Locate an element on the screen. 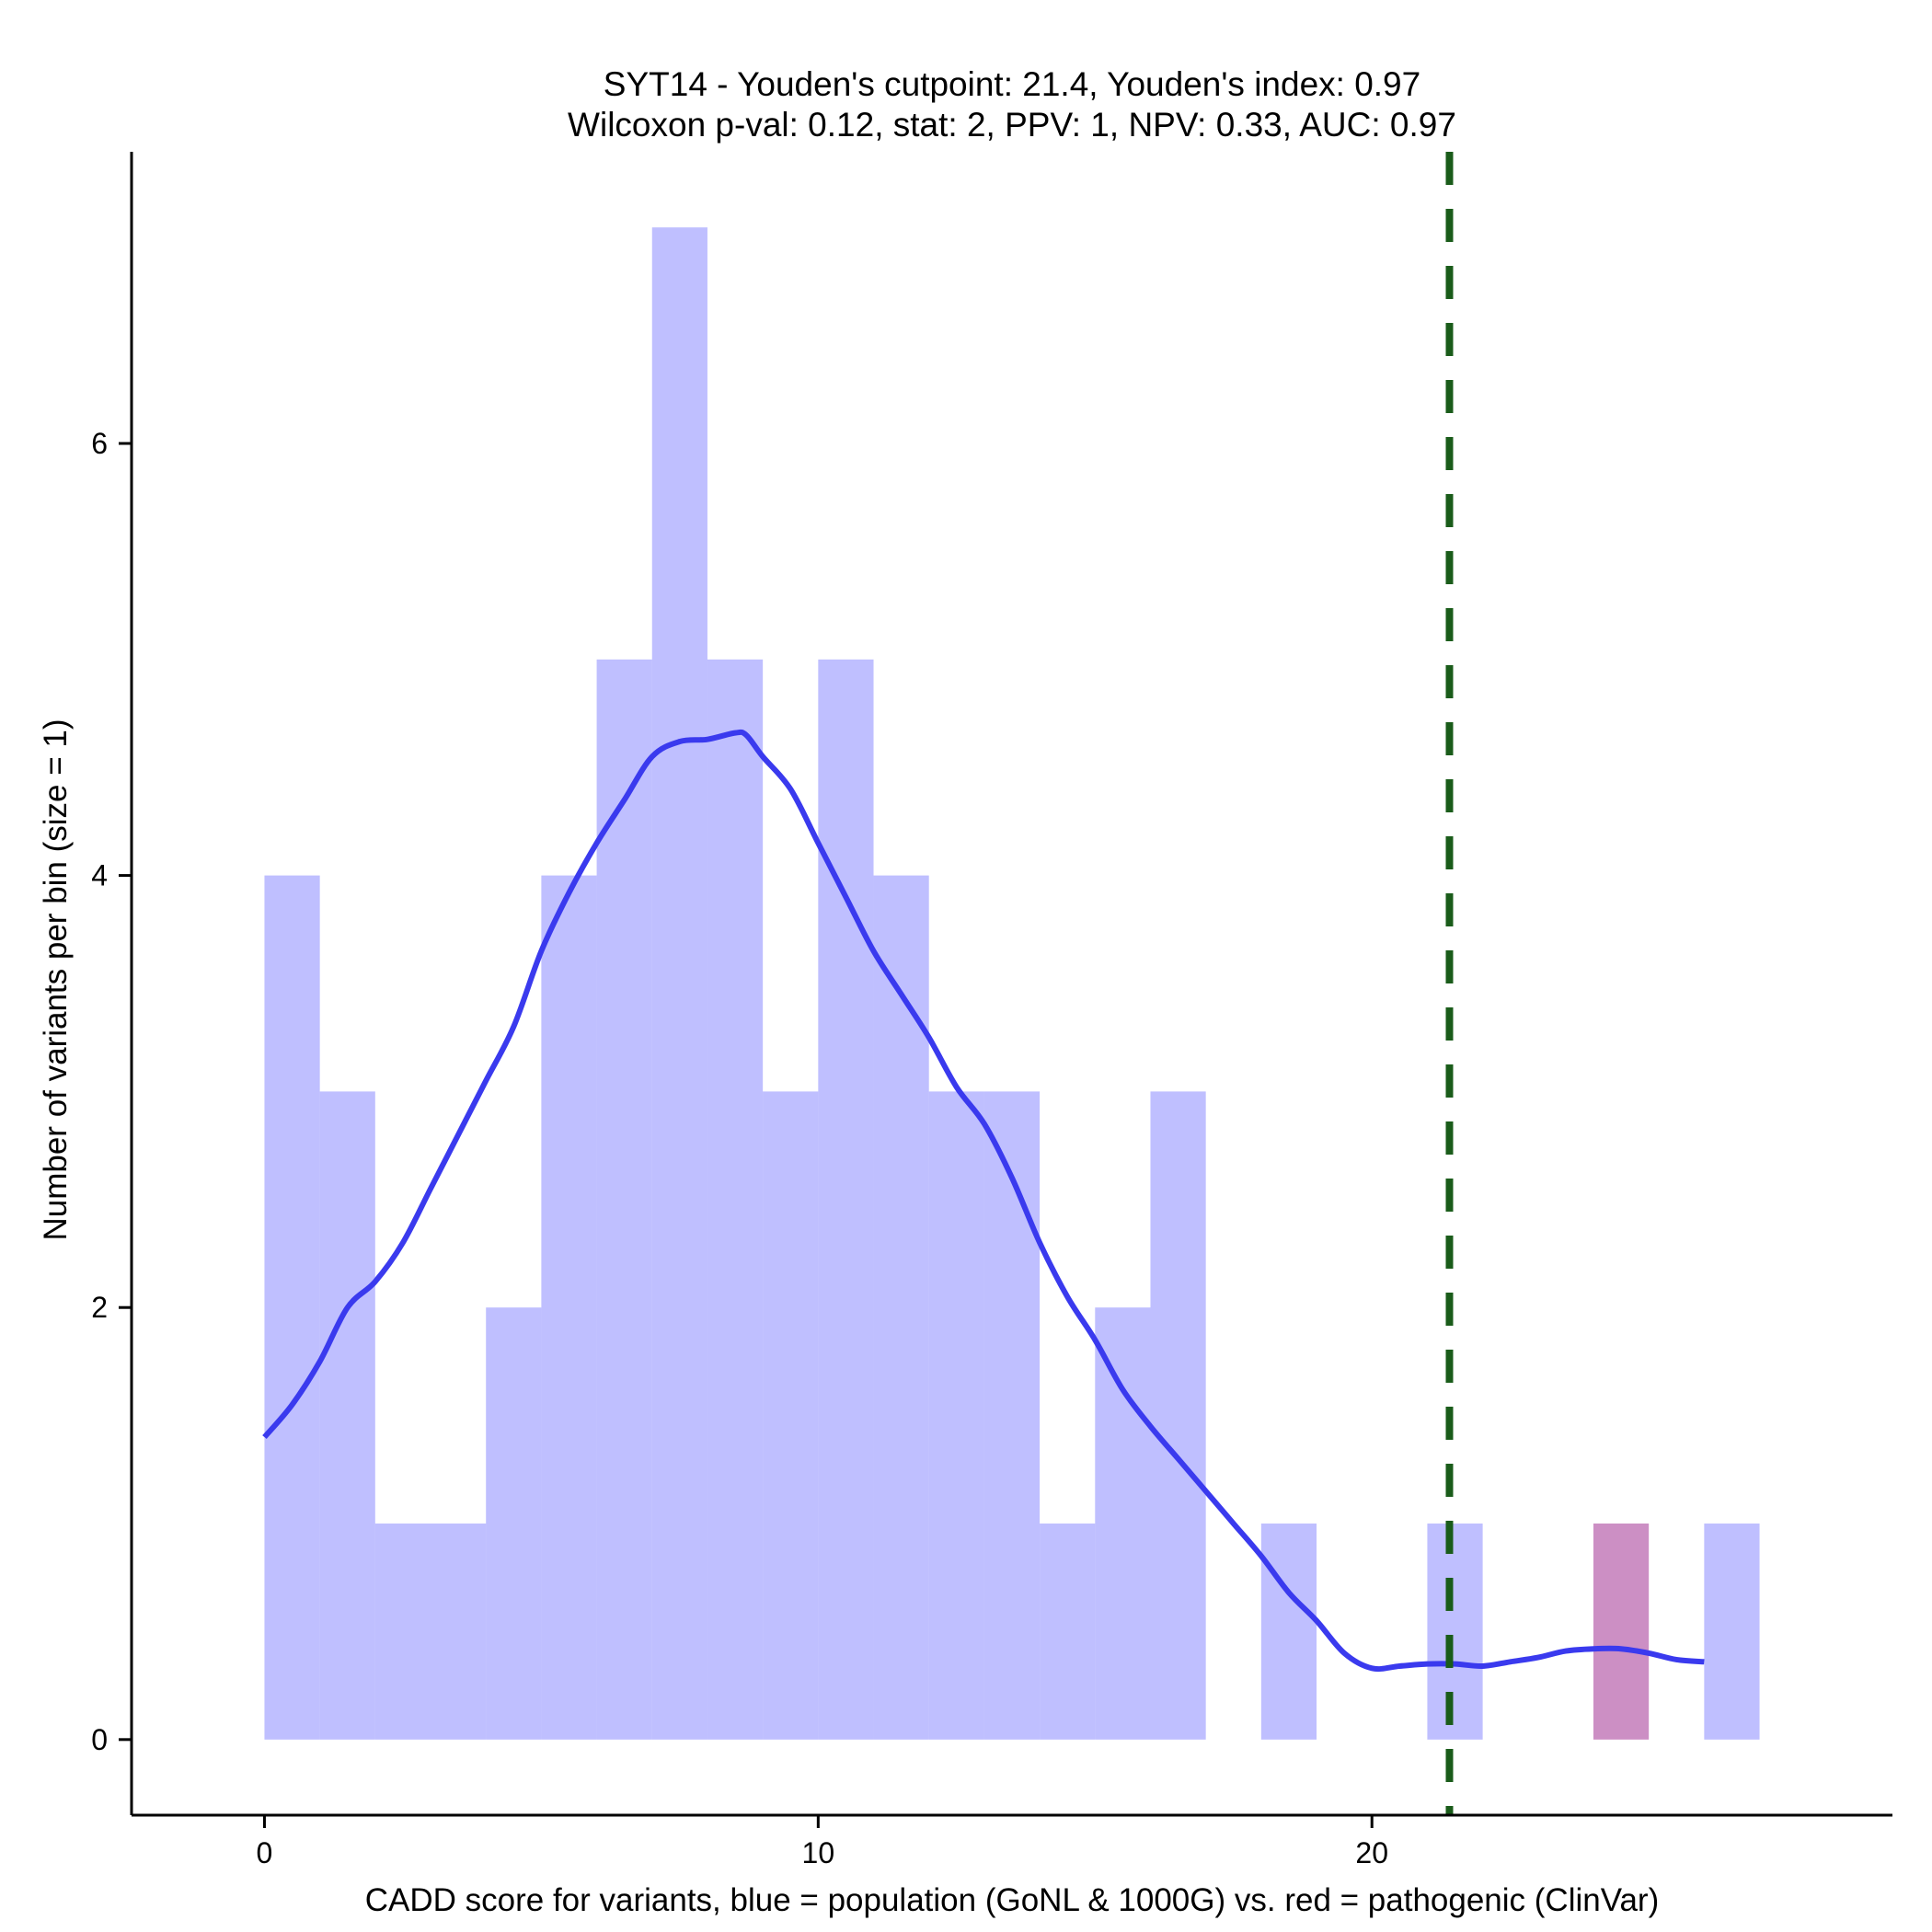 The width and height of the screenshot is (1932, 1932). y-tick-label: 4 is located at coordinates (99, 875).